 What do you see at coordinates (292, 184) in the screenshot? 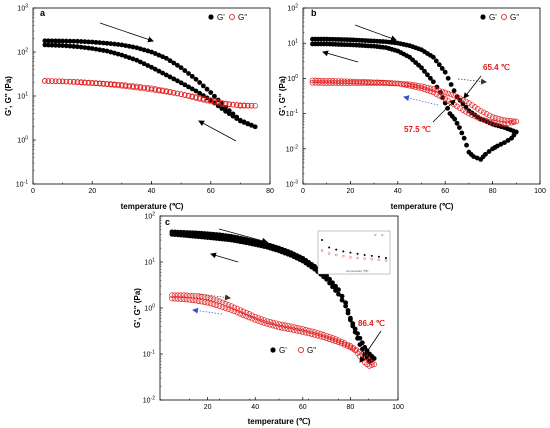
I see `y-tick-label: 10-3` at bounding box center [292, 184].